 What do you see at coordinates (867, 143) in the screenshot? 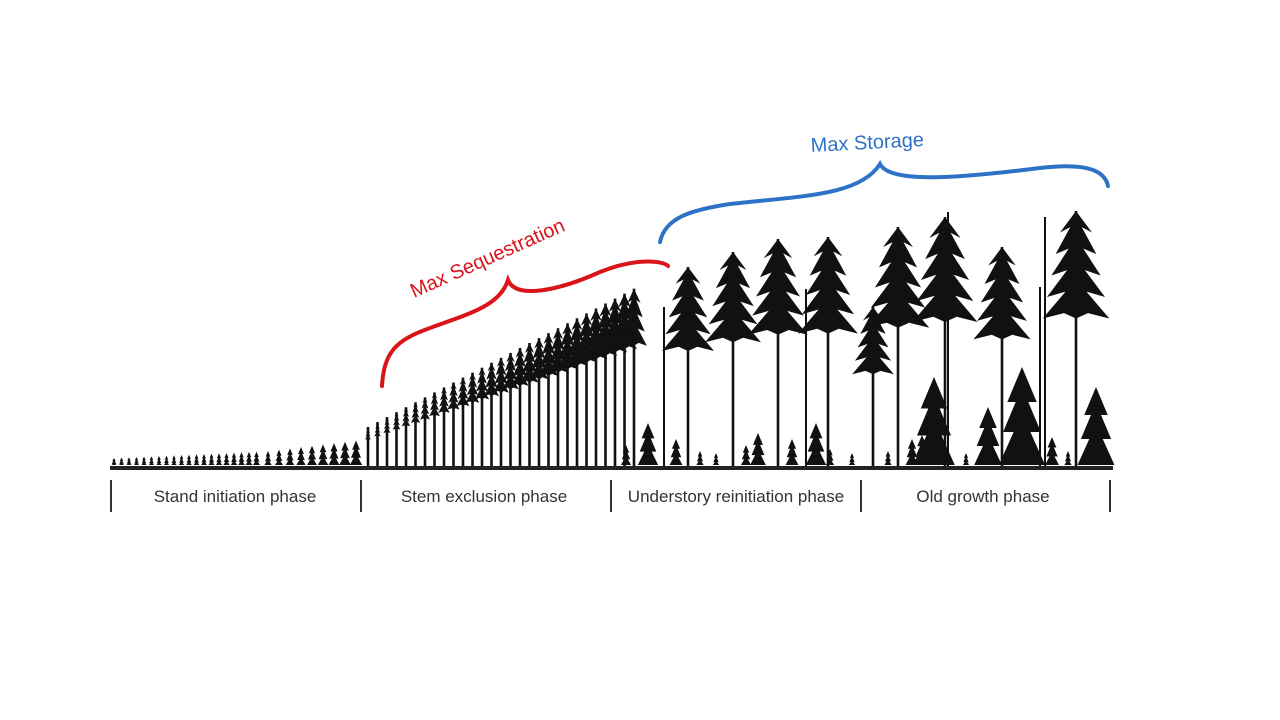
I see `max-storage-label: Max Storage` at bounding box center [867, 143].